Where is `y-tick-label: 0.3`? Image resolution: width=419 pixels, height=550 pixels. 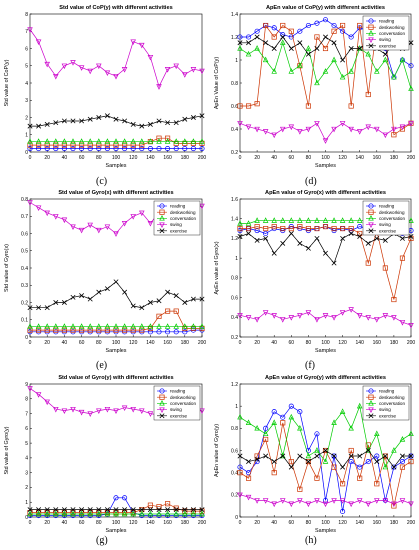 y-tick-label: 0.3 is located at coordinates (24, 286).